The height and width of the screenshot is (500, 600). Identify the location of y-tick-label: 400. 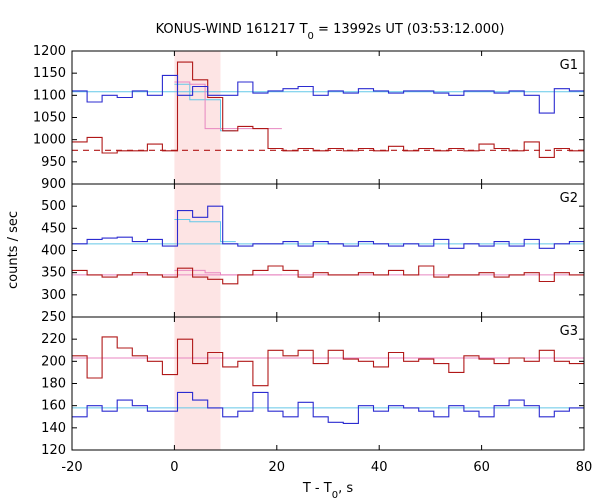
(53, 251).